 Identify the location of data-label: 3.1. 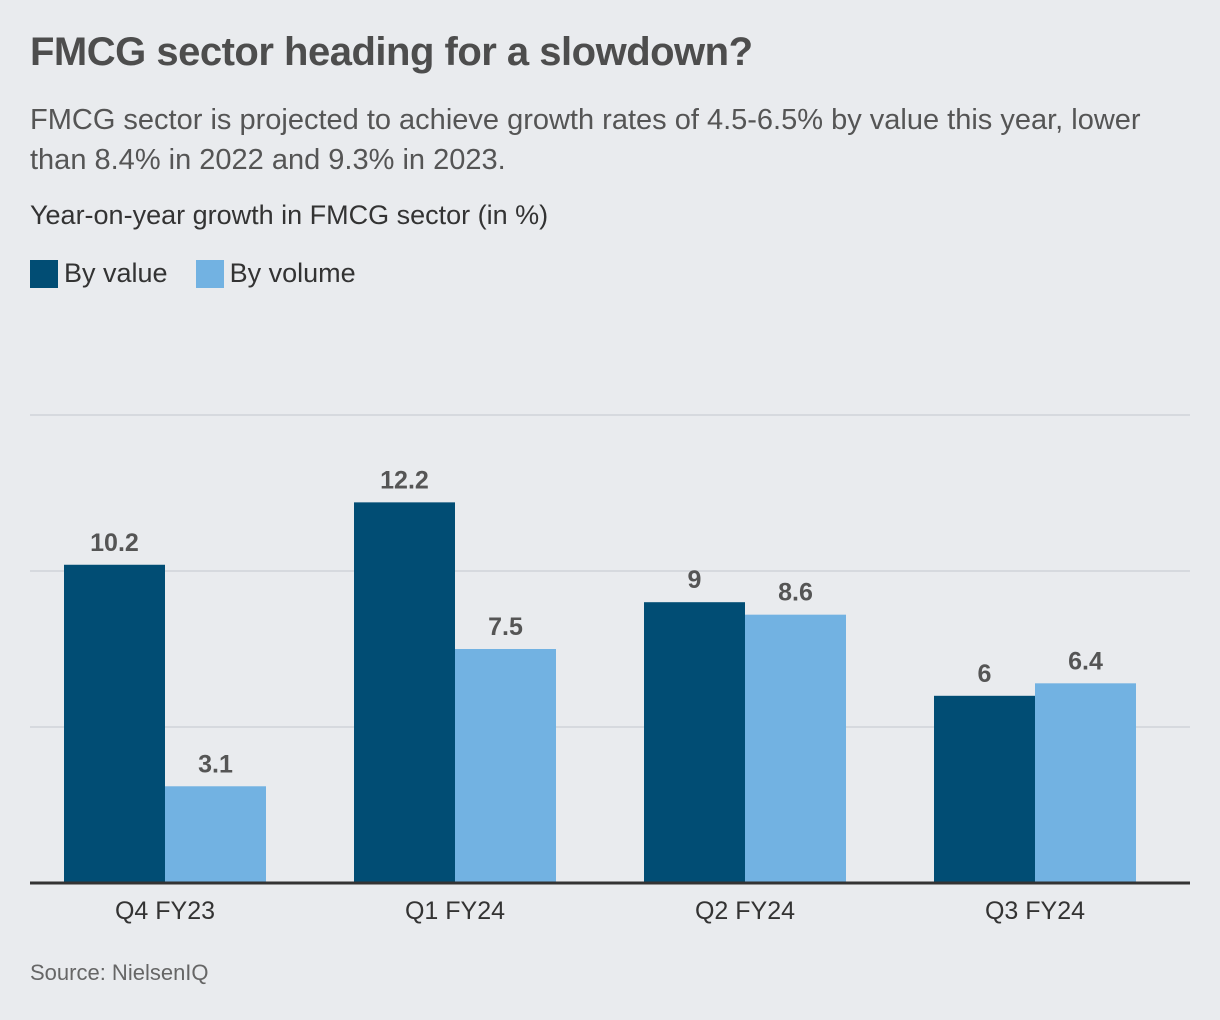
(215, 764).